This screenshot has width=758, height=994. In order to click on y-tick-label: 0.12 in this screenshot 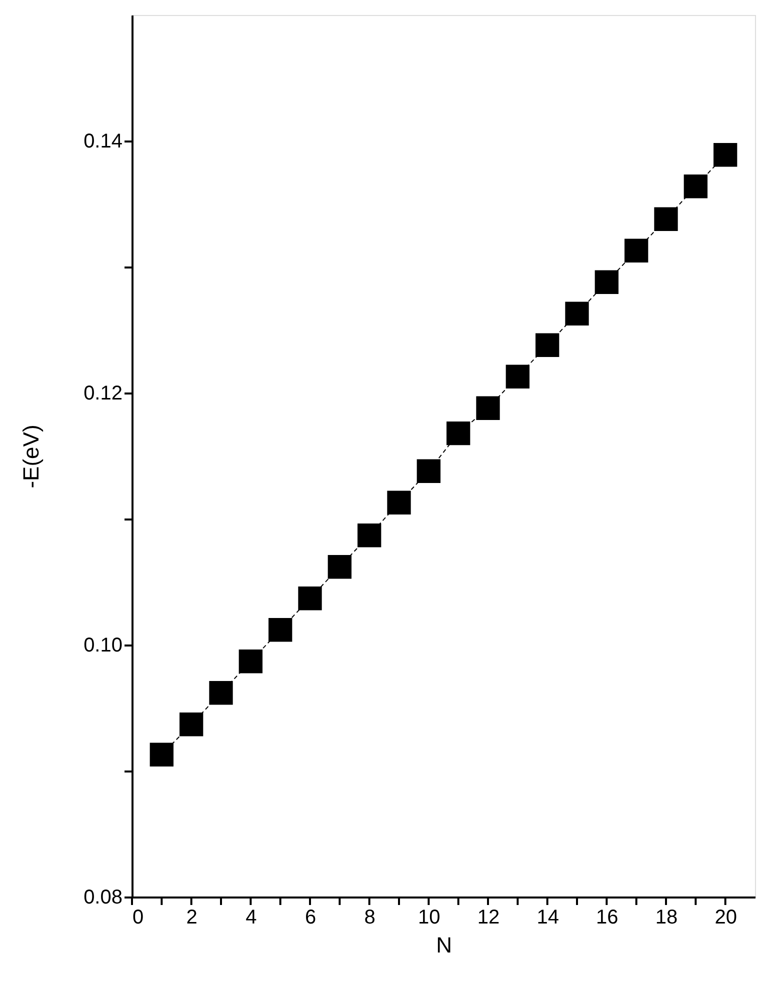, I will do `click(103, 393)`.